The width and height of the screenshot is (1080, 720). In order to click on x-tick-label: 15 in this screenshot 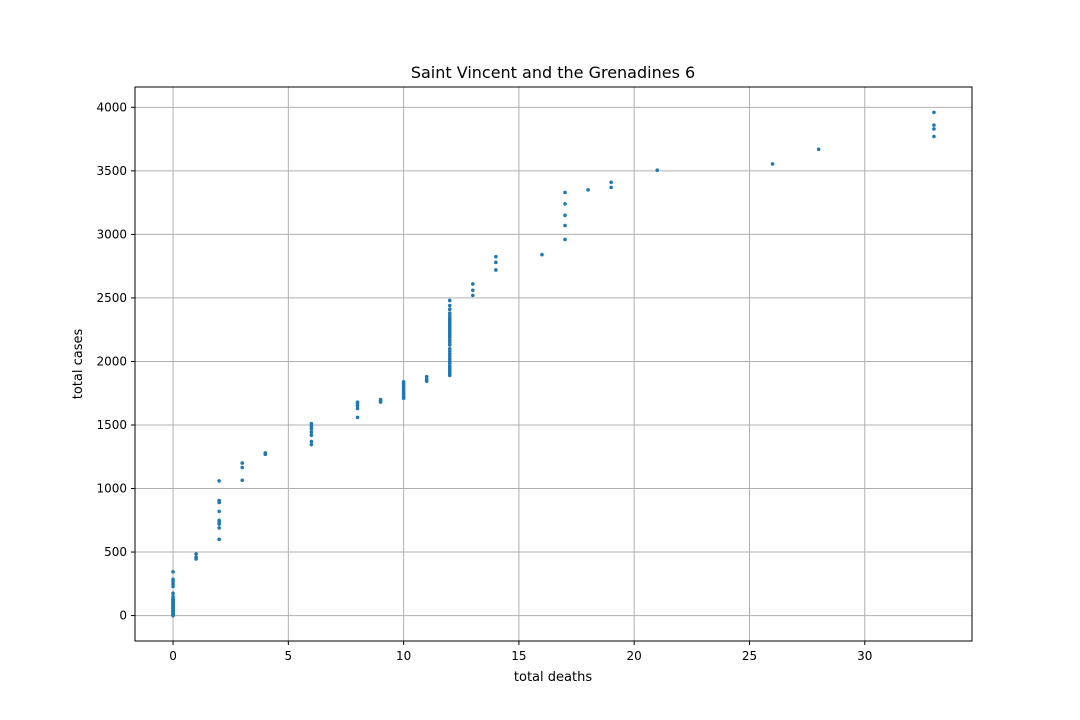, I will do `click(518, 656)`.